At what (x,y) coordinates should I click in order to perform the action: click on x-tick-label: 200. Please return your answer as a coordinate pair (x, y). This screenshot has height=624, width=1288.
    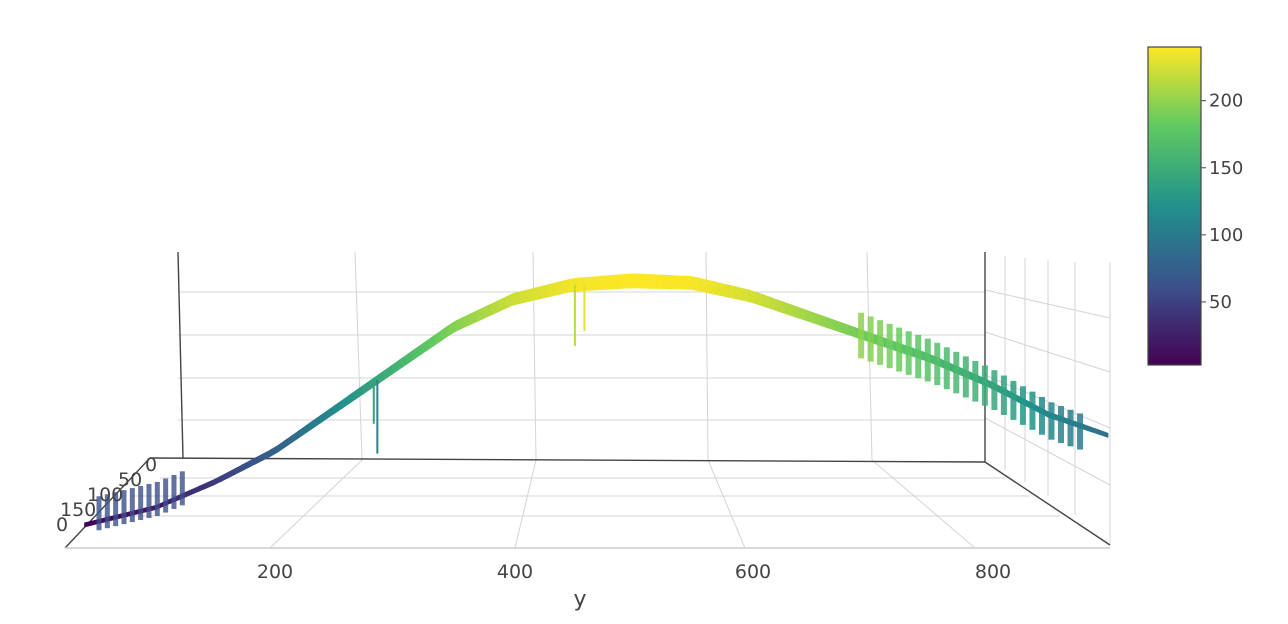
    Looking at the image, I should click on (275, 572).